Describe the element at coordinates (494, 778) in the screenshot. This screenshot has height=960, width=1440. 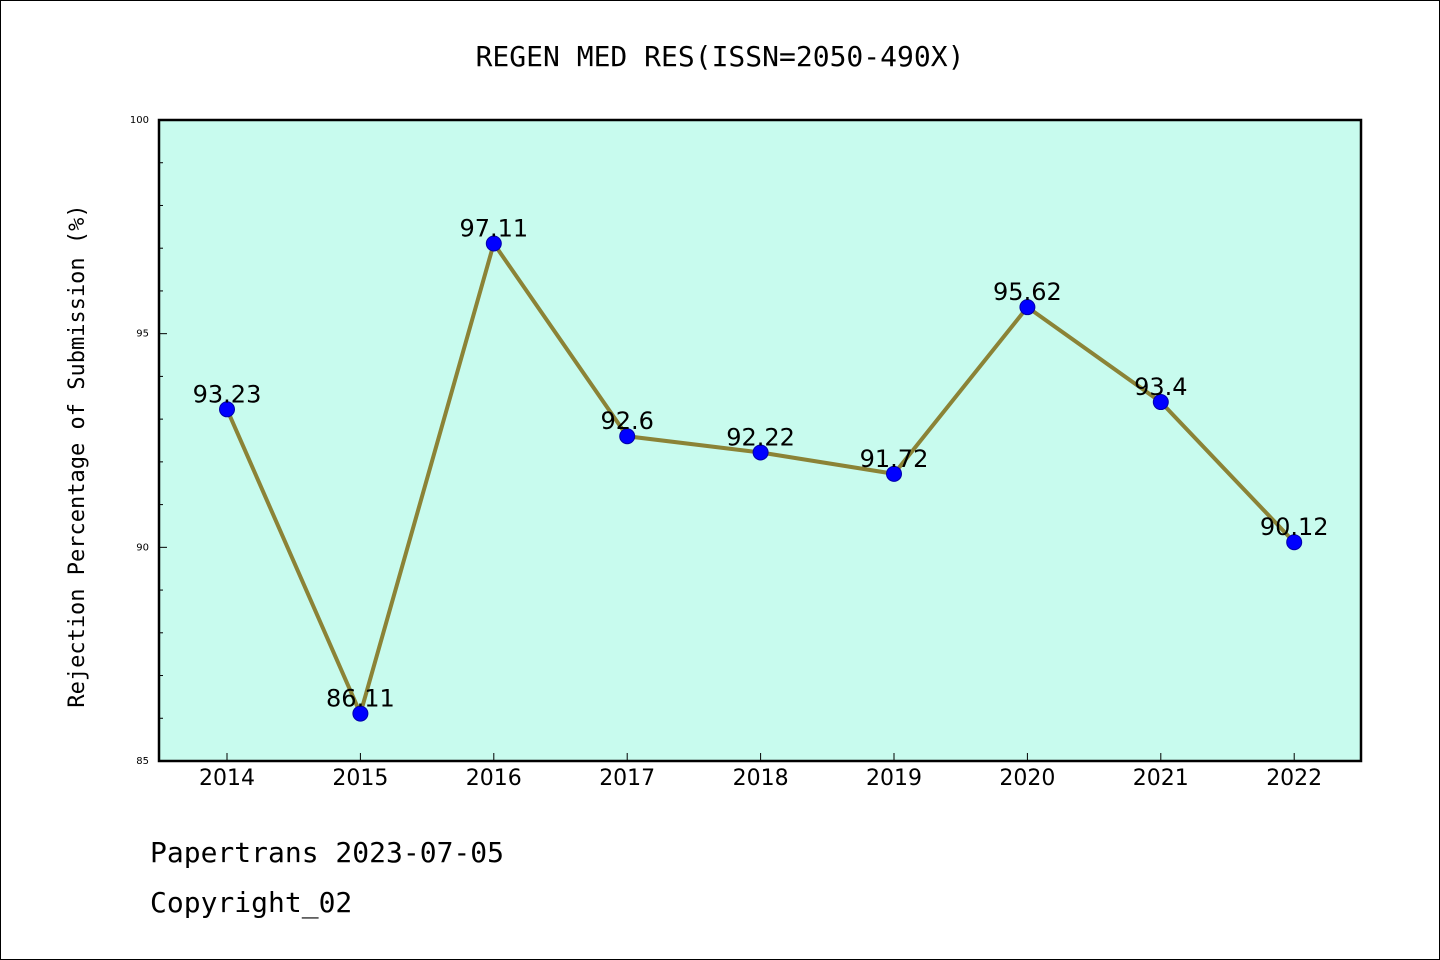
I see `x-tick-label: 2016` at that location.